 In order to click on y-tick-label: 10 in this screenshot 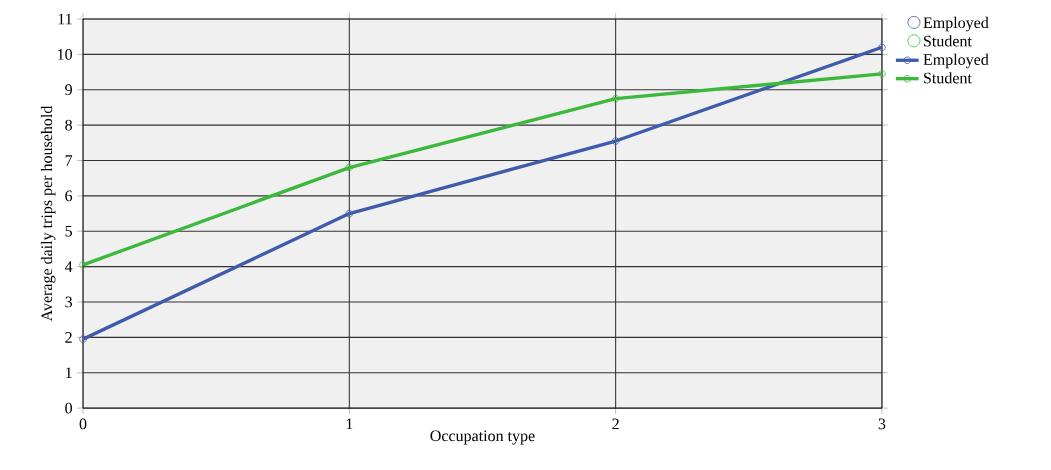, I will do `click(65, 54)`.